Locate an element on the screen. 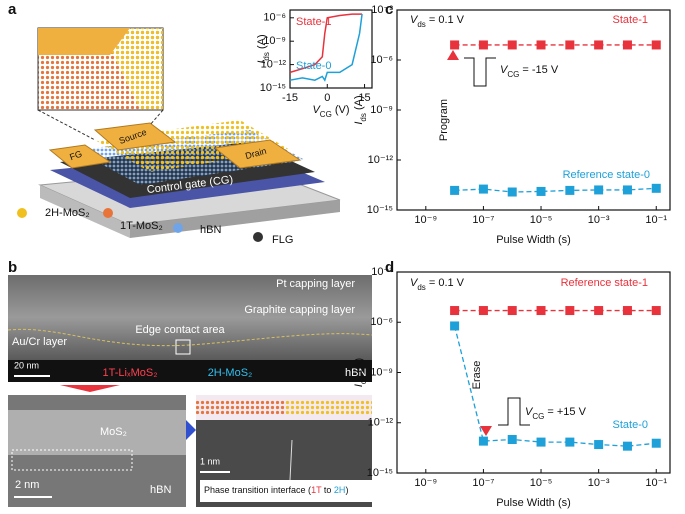 The height and width of the screenshot is (514, 685). zoom-guide is located at coordinates (100, 125).